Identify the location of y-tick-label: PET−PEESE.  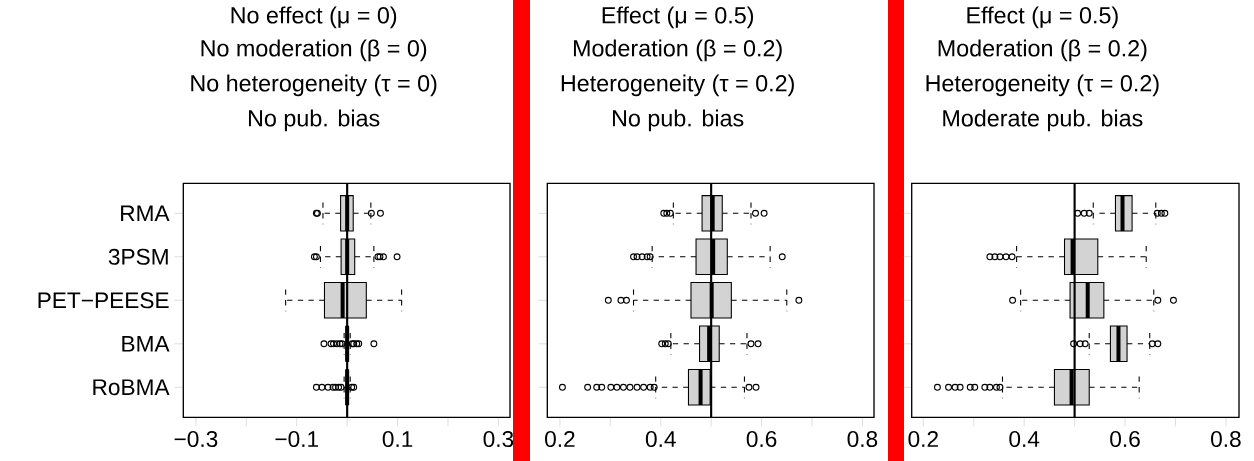
(103, 300).